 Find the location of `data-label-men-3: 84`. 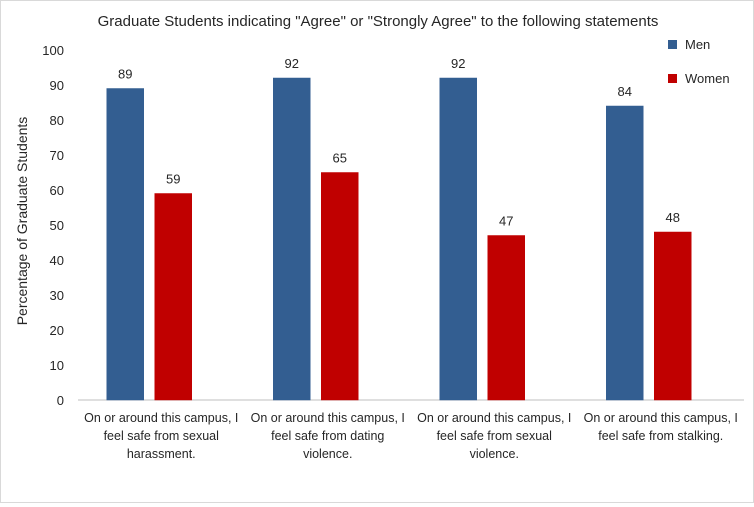

data-label-men-3: 84 is located at coordinates (625, 91).